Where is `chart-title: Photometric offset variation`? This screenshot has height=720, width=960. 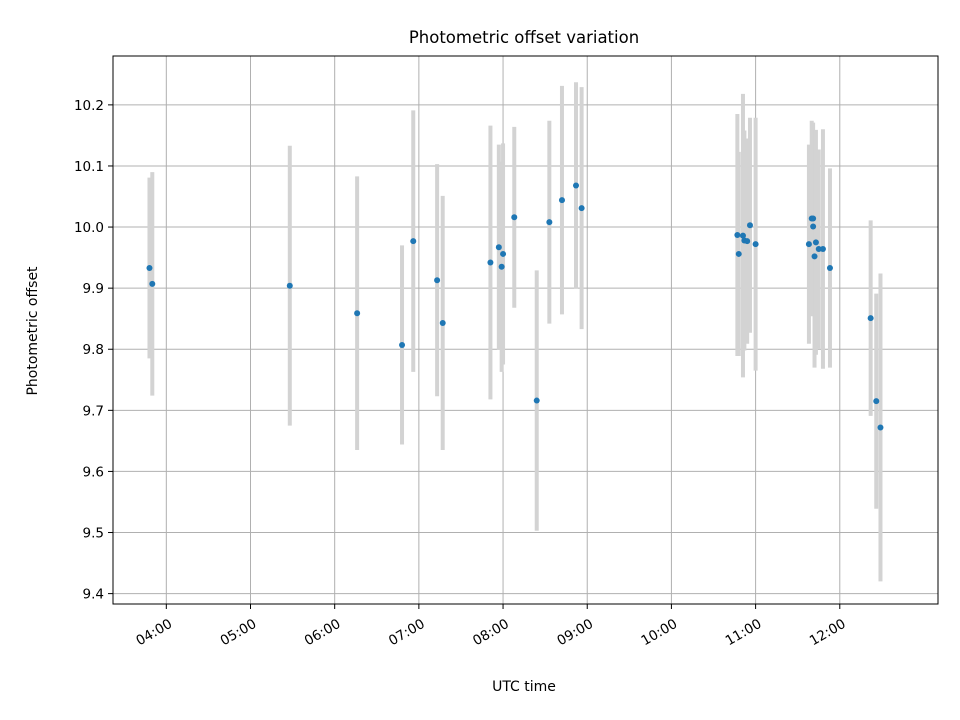
chart-title: Photometric offset variation is located at coordinates (524, 37).